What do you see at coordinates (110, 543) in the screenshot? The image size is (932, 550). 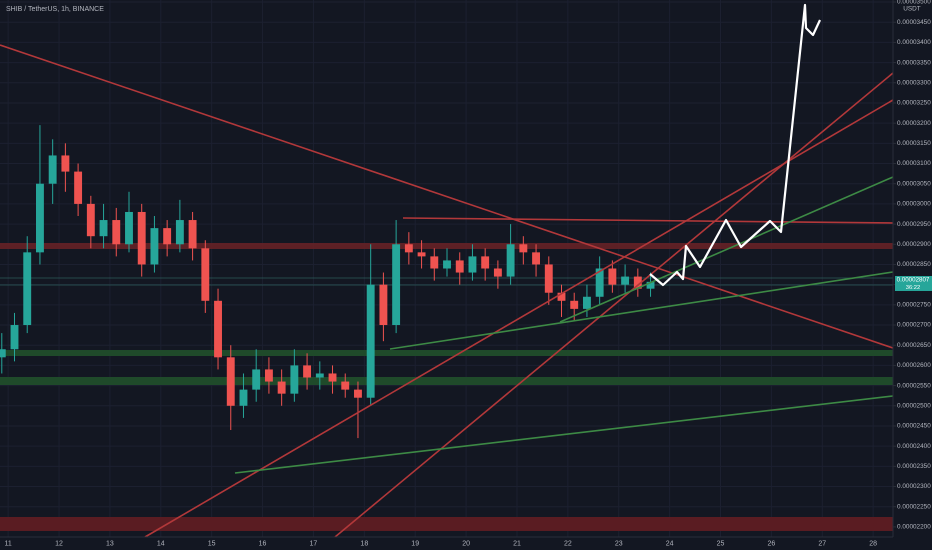 I see `x-tick-label: 13` at bounding box center [110, 543].